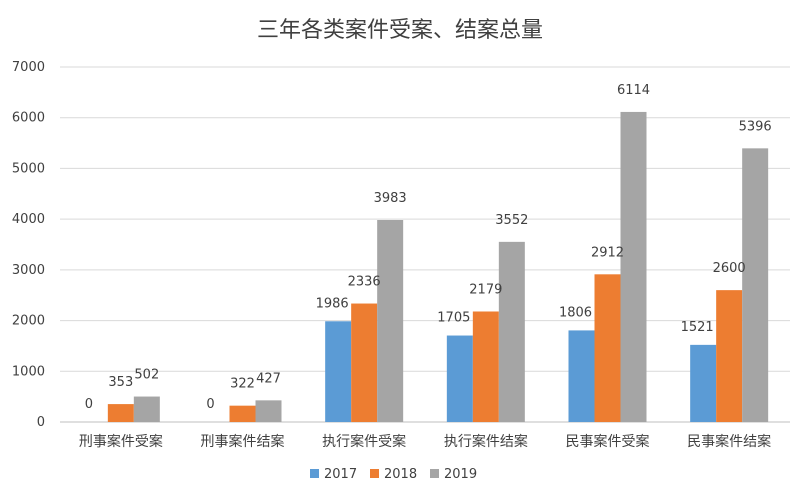  I want to click on data-label: 6114, so click(633, 90).